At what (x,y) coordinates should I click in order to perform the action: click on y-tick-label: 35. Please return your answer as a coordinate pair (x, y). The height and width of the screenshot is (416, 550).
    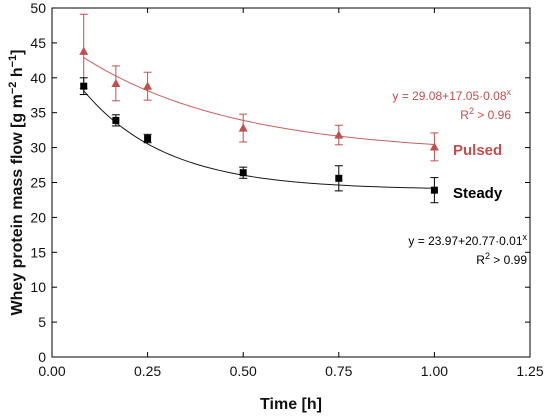
    Looking at the image, I should click on (38, 113).